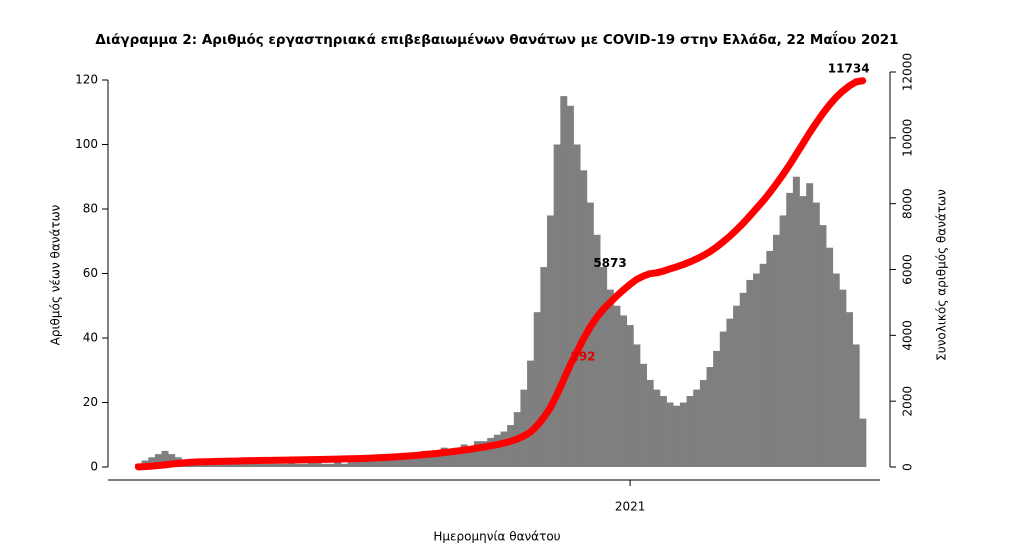  Describe the element at coordinates (86, 144) in the screenshot. I see `y-tick-label: 100` at that location.